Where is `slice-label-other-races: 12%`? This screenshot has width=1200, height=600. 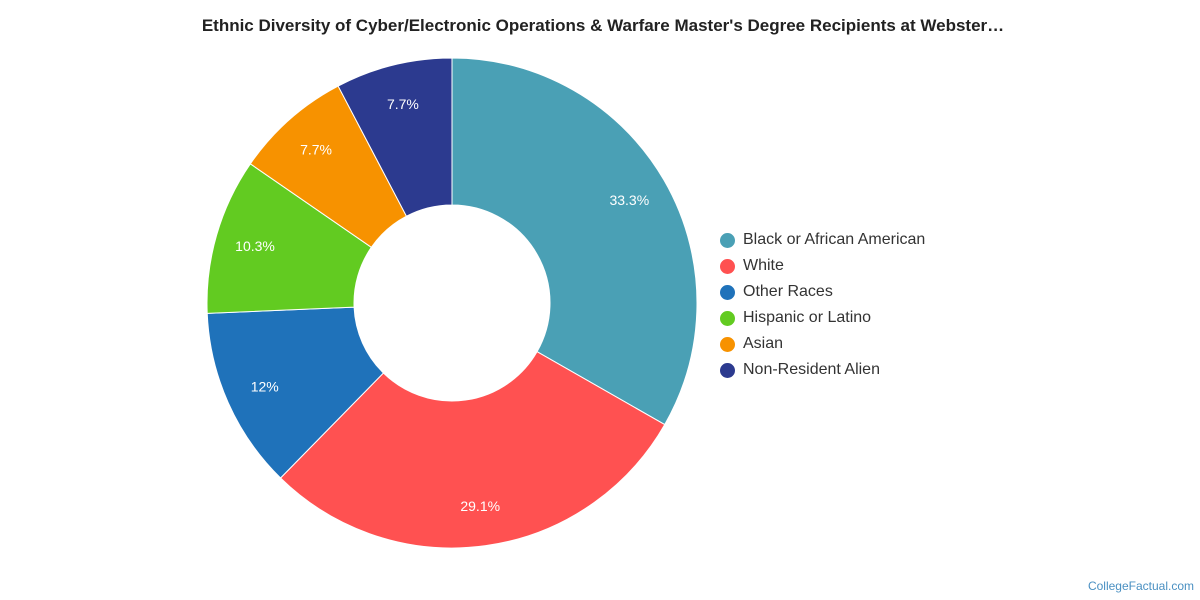
slice-label-other-races: 12% is located at coordinates (265, 386).